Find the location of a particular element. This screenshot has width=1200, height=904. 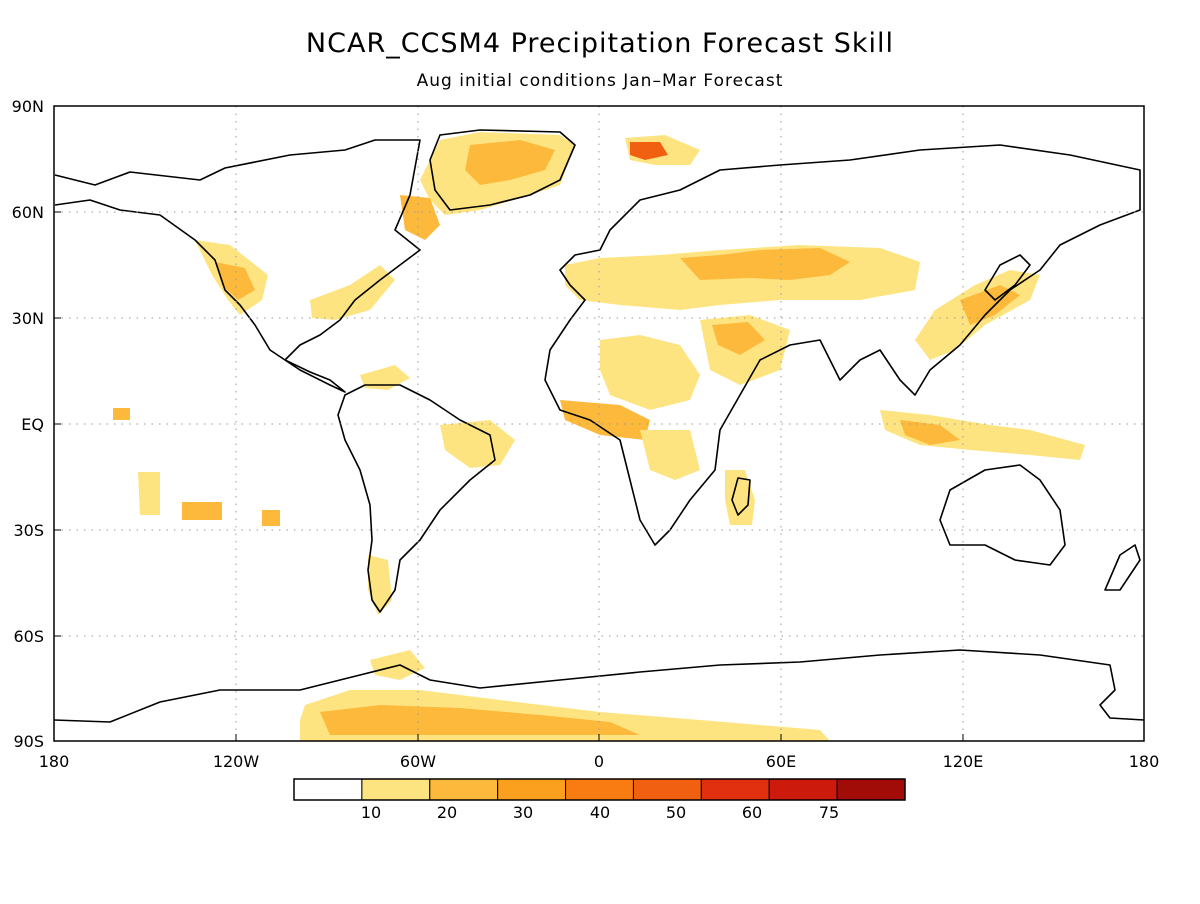

x-tick-label: 0 is located at coordinates (599, 761).